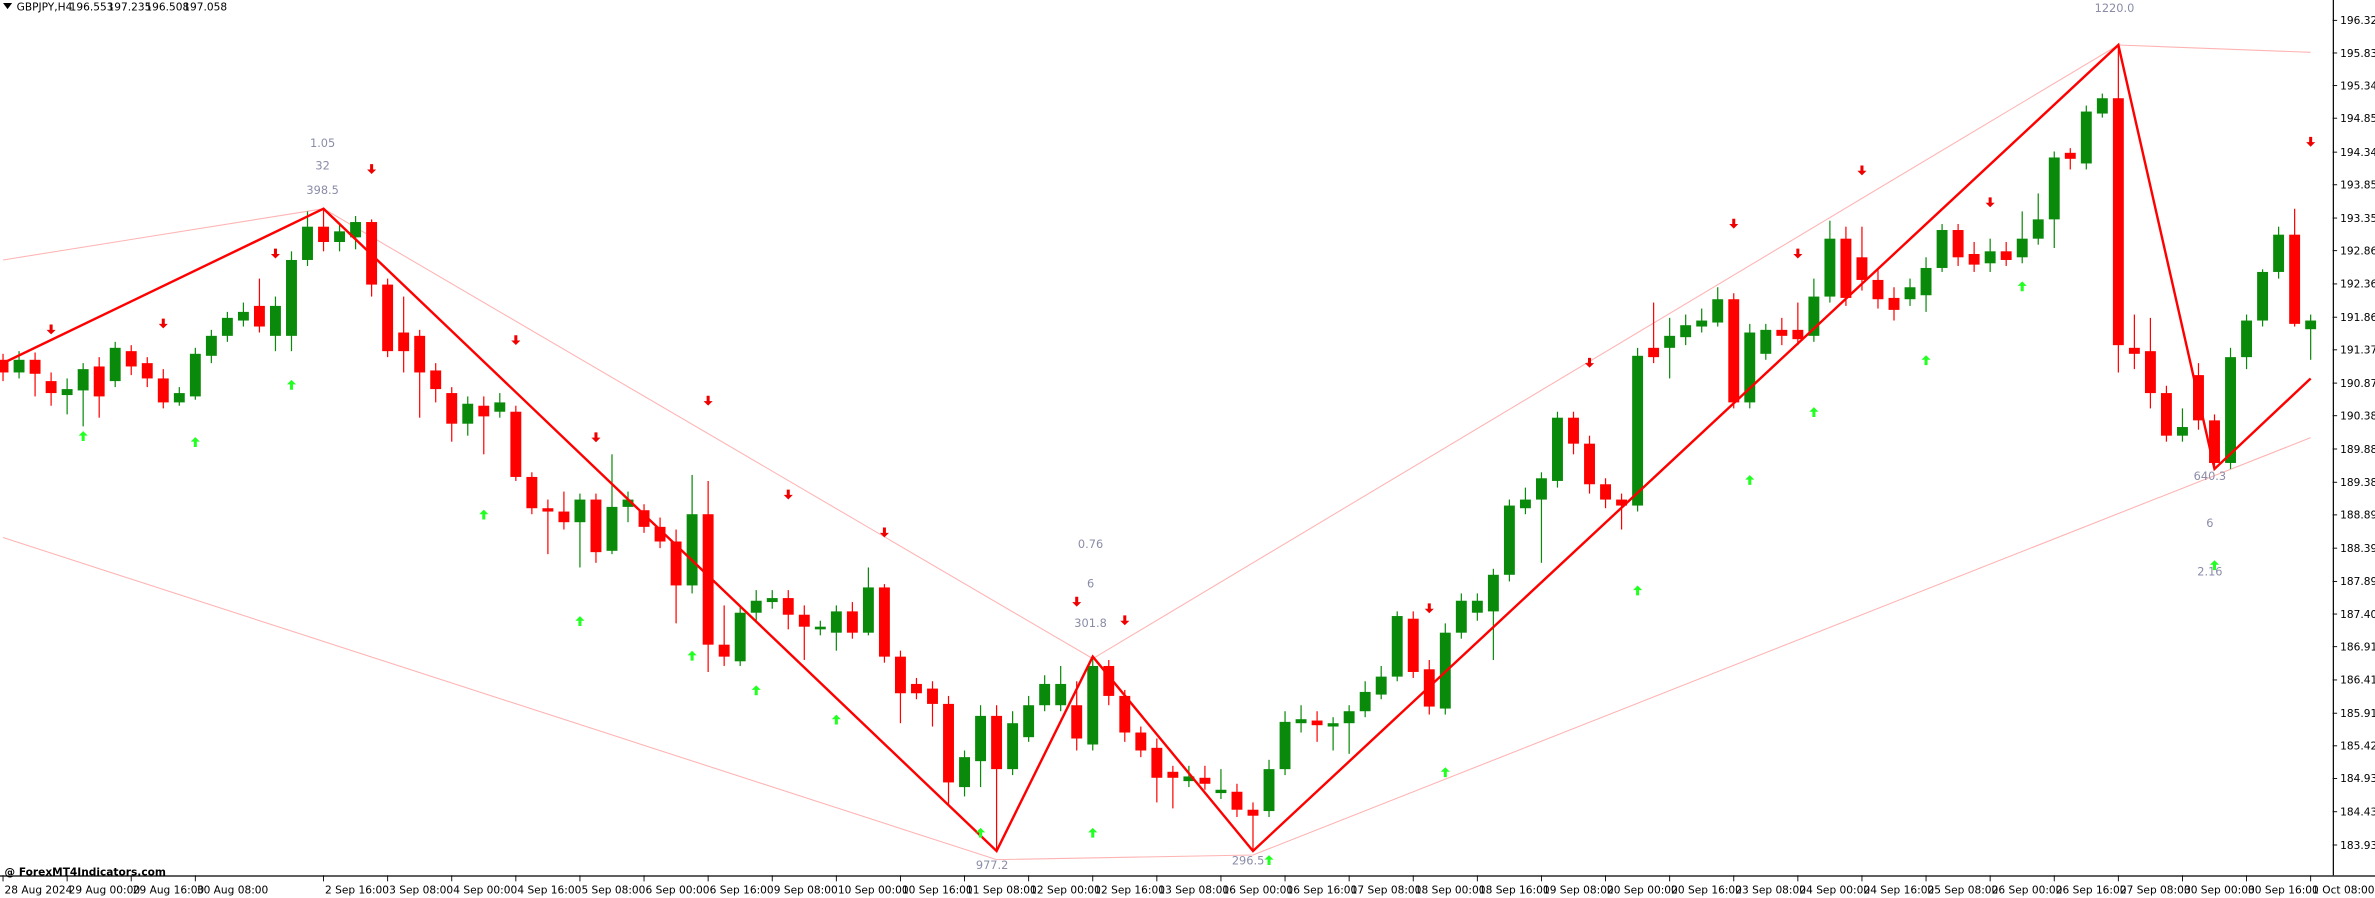 The image size is (2375, 898). What do you see at coordinates (1257, 890) in the screenshot?
I see `x-tick-label: 16 Sep 00:00` at bounding box center [1257, 890].